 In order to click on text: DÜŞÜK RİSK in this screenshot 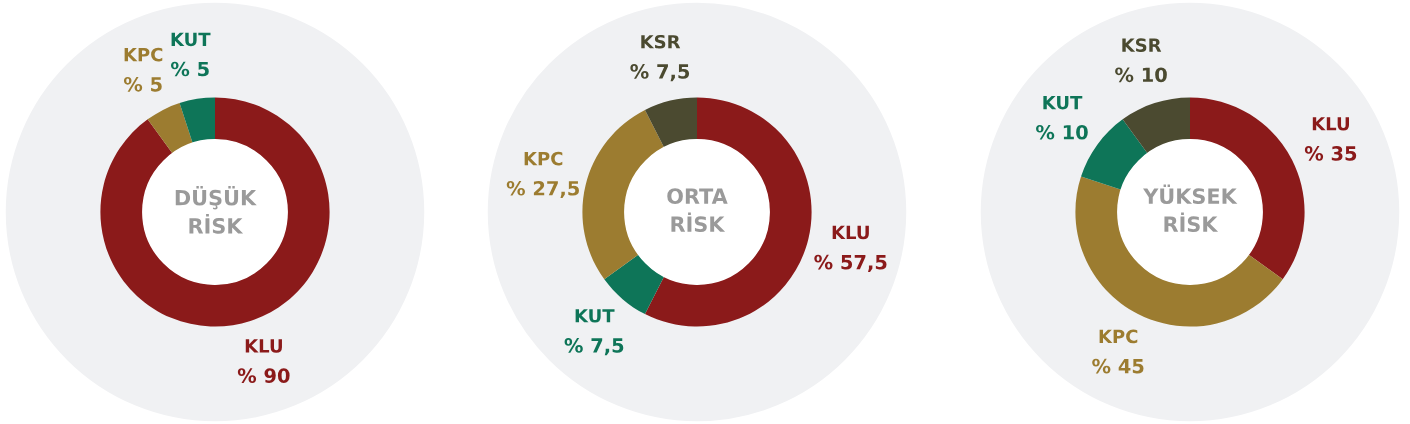, I will do `click(216, 210)`.